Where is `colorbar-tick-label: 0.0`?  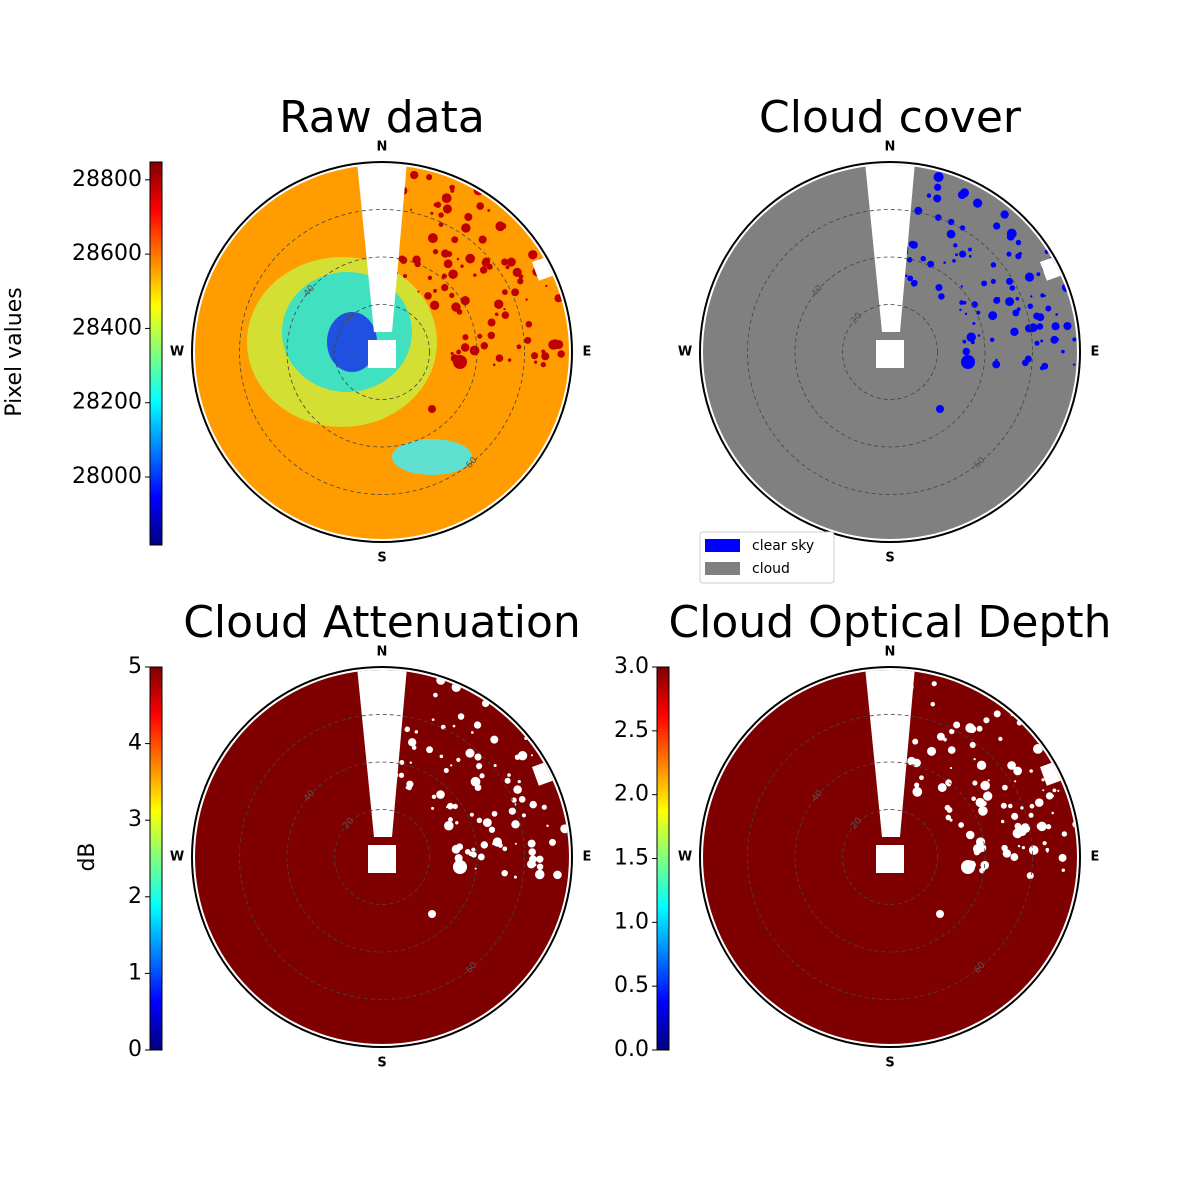 colorbar-tick-label: 0.0 is located at coordinates (631, 1049).